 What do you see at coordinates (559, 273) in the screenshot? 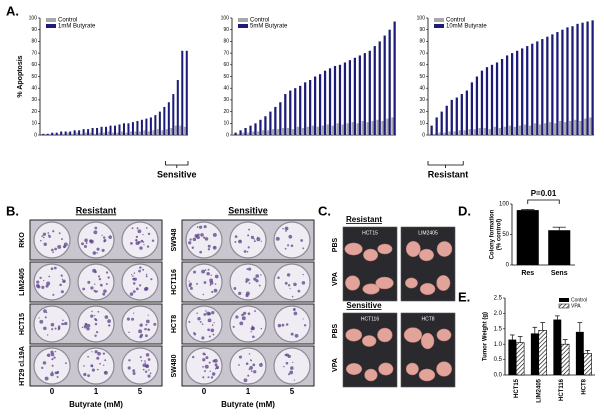
I see `x-tick-label: Sens` at bounding box center [559, 273].